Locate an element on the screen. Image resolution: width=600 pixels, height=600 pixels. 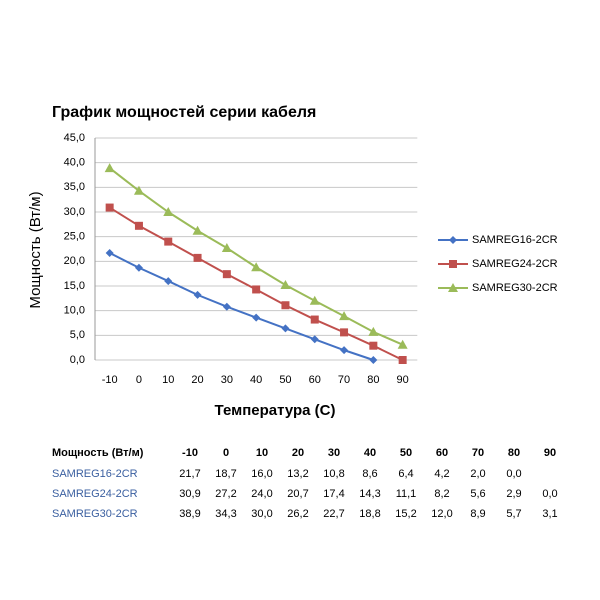
x-tick-label: 0 is located at coordinates (139, 380).